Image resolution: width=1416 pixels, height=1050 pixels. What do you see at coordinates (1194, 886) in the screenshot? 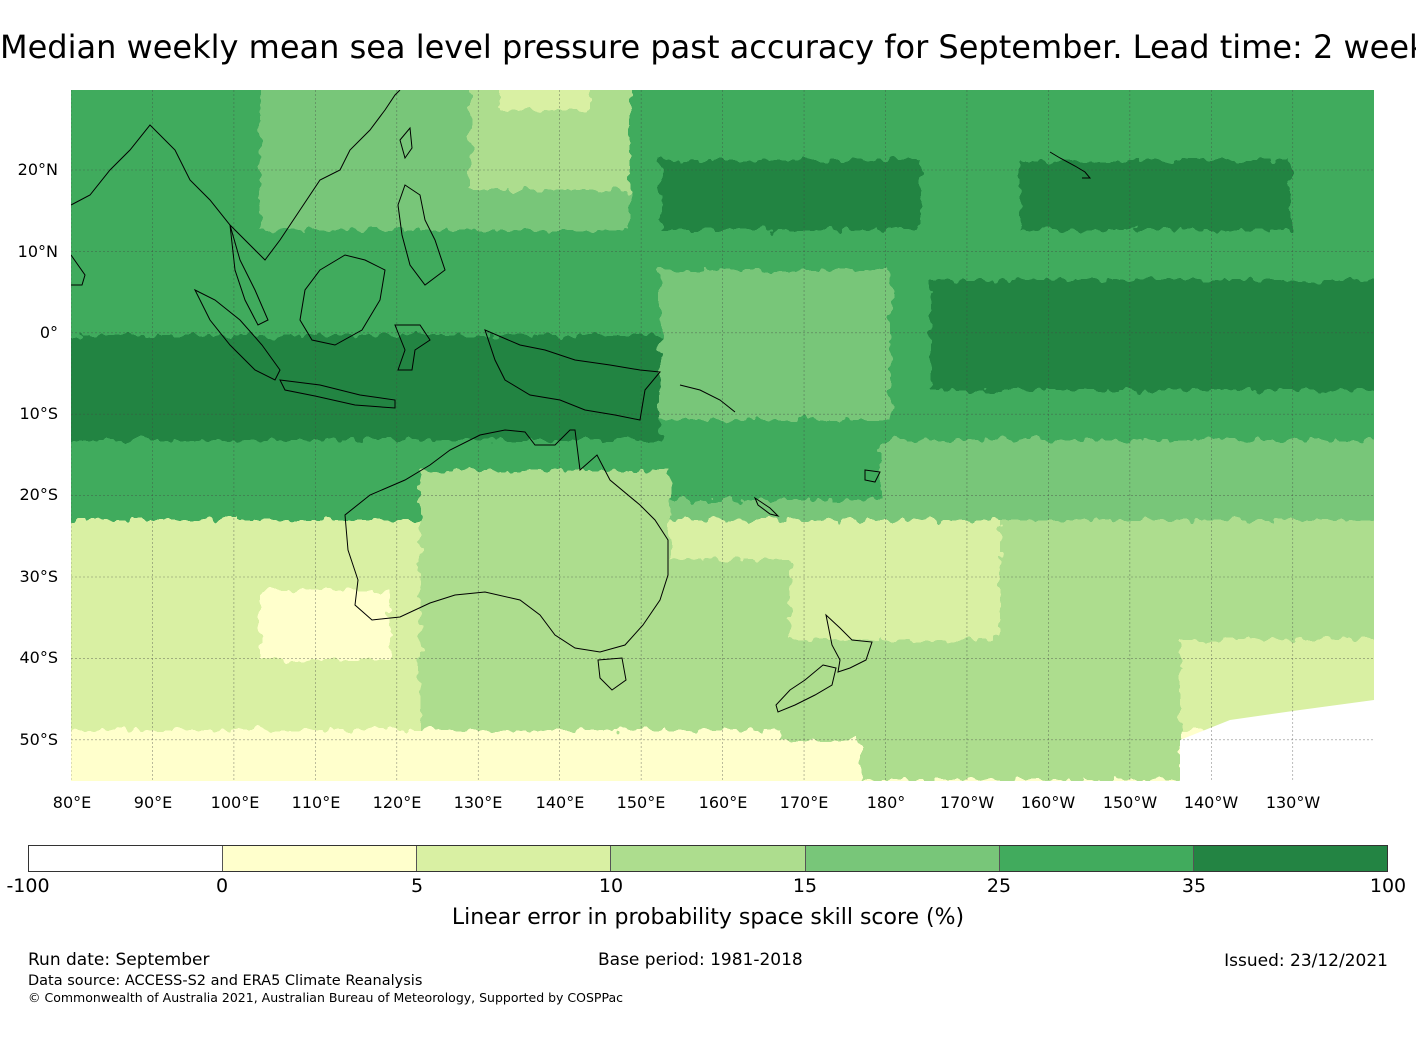
I see `colorbar-tick: 35` at bounding box center [1194, 886].